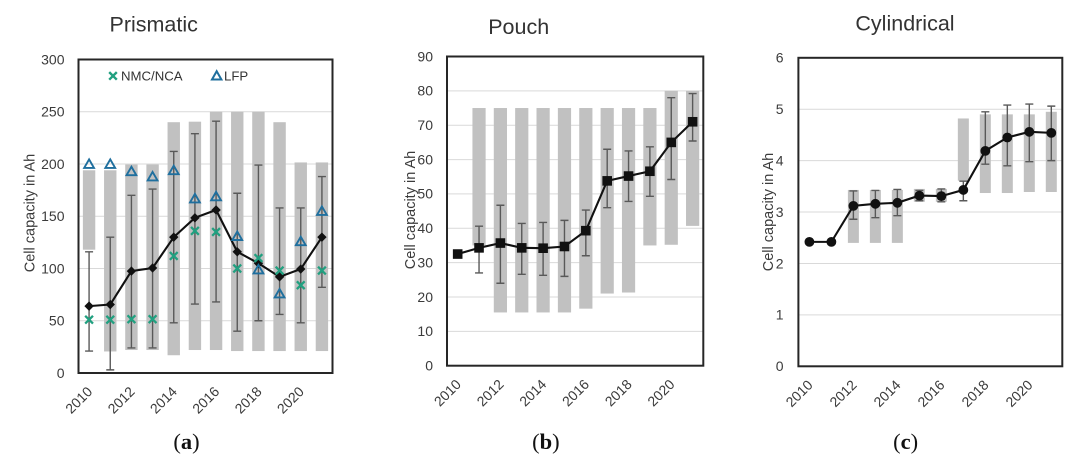 The image size is (1080, 460). What do you see at coordinates (425, 125) in the screenshot?
I see `svg-text: 70` at bounding box center [425, 125].